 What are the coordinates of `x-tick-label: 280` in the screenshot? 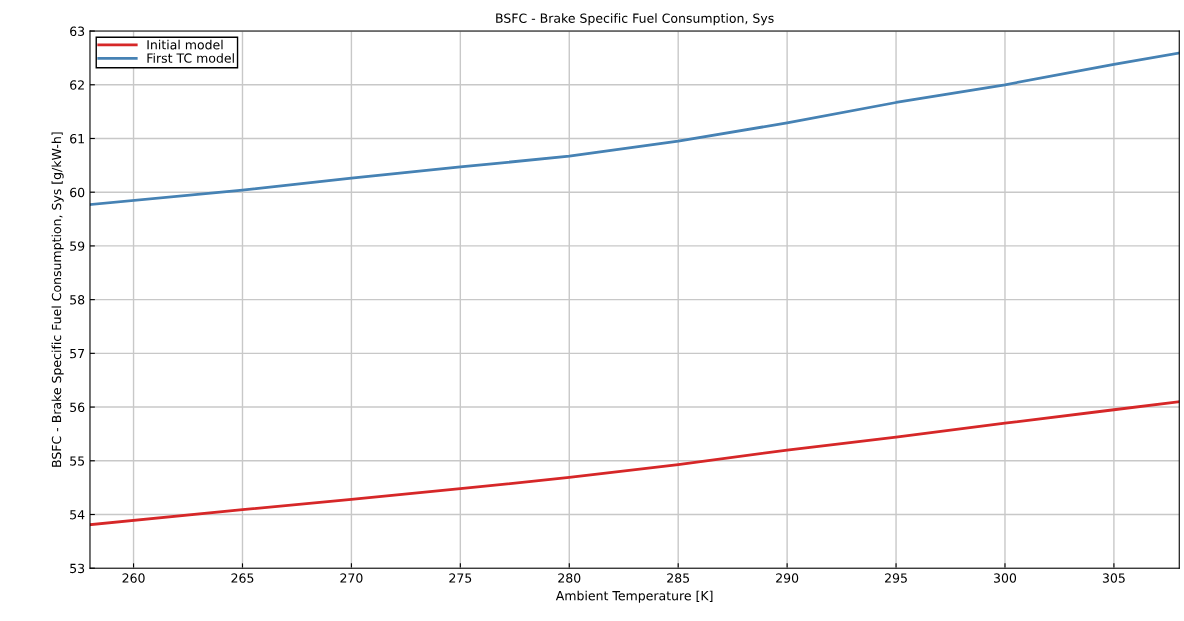 It's located at (569, 578).